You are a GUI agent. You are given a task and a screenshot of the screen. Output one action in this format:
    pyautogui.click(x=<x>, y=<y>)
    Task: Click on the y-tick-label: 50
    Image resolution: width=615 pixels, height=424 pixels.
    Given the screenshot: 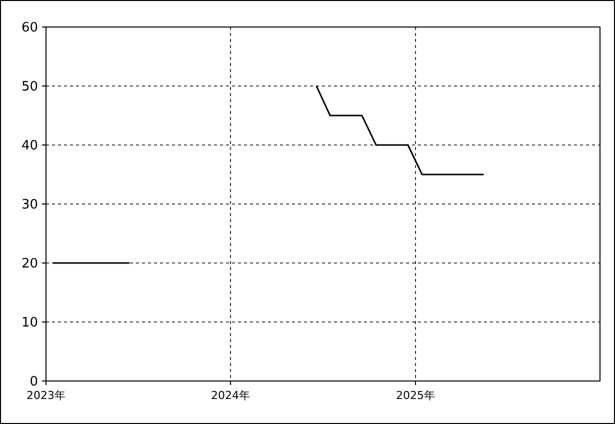 What is the action you would take?
    pyautogui.click(x=29, y=87)
    